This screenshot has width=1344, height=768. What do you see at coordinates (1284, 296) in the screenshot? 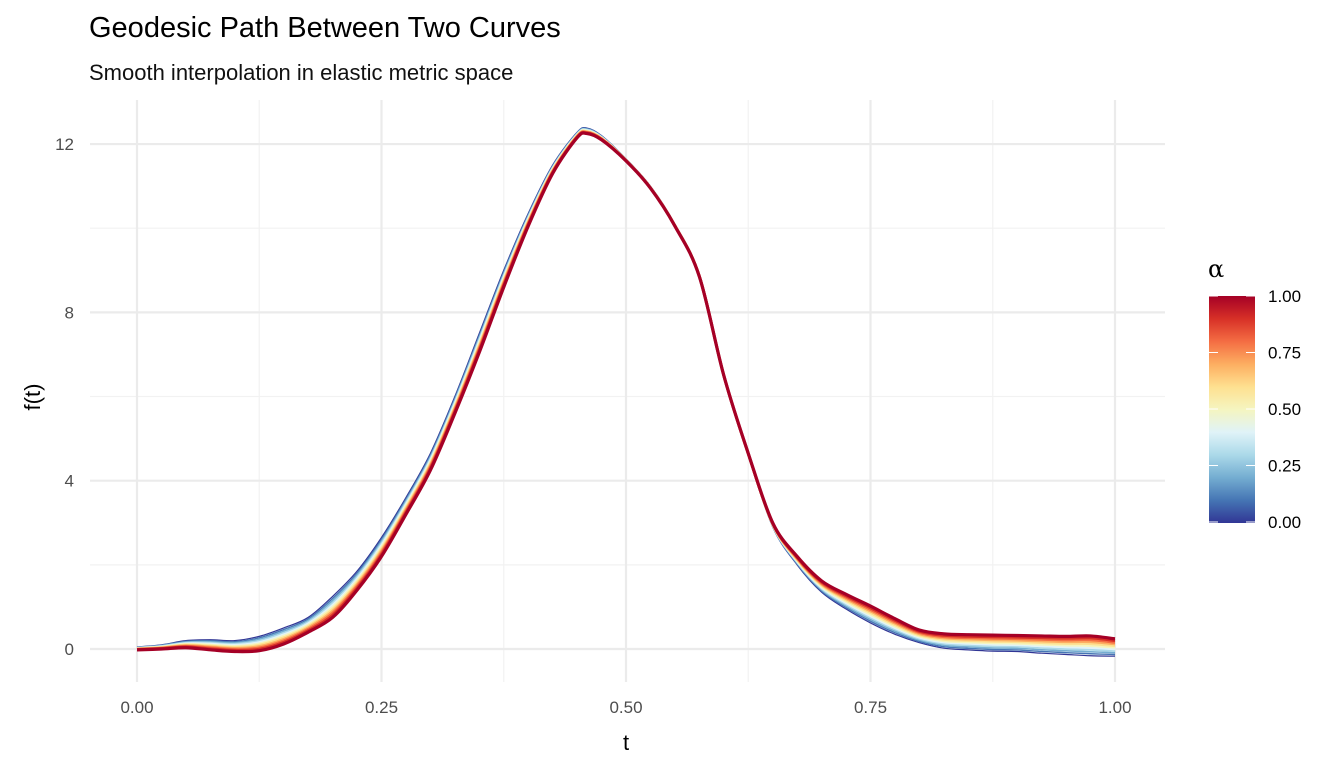
I see `legend-label: 1.00` at bounding box center [1284, 296].